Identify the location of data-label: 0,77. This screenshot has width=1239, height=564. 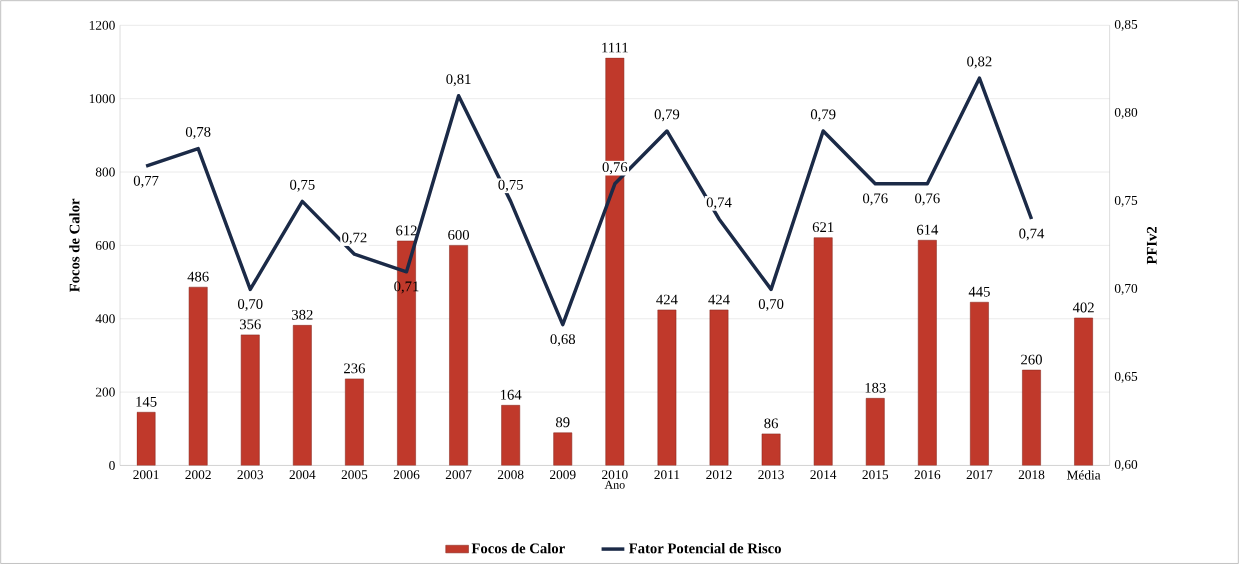
(146, 181).